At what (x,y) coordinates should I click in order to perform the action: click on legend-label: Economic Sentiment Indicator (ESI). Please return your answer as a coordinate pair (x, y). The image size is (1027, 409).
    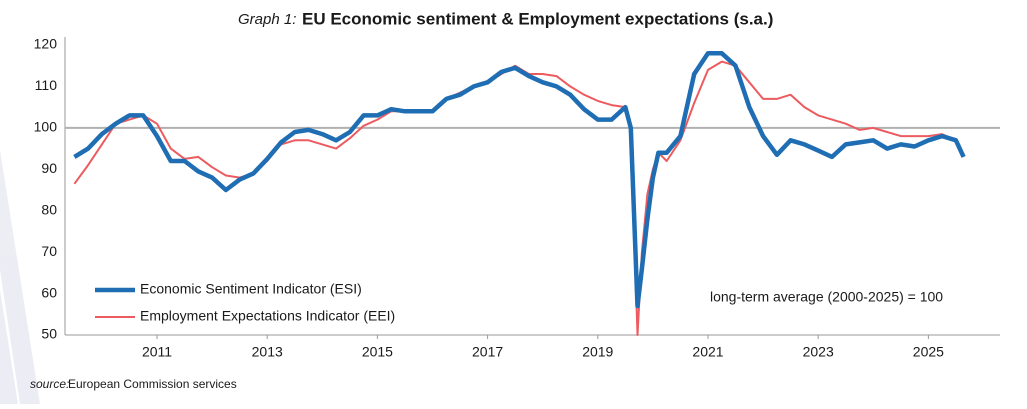
    Looking at the image, I should click on (251, 289).